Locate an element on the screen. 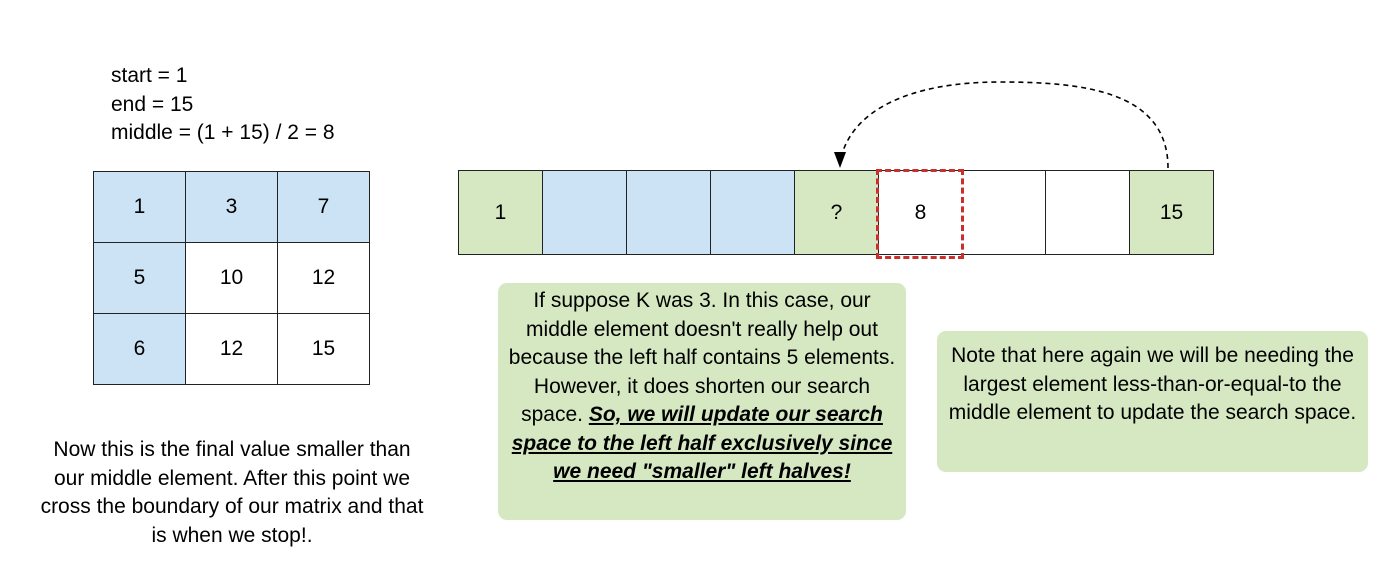  array-cell-start: 1 is located at coordinates (501, 212).